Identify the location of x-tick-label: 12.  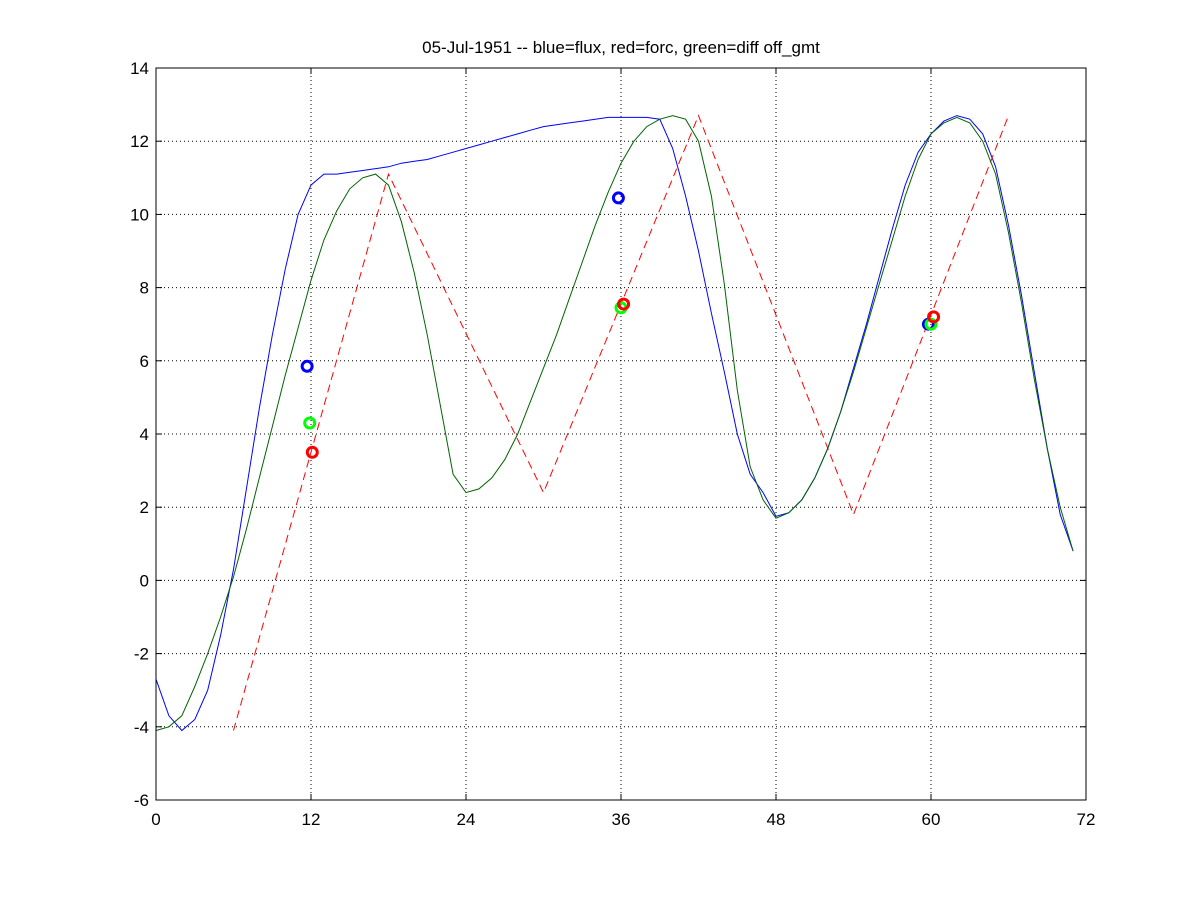
(311, 819).